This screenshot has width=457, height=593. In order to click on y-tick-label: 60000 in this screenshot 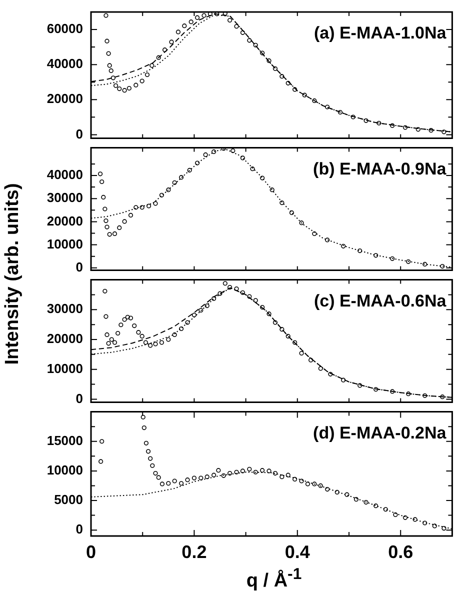, I will do `click(64, 28)`.